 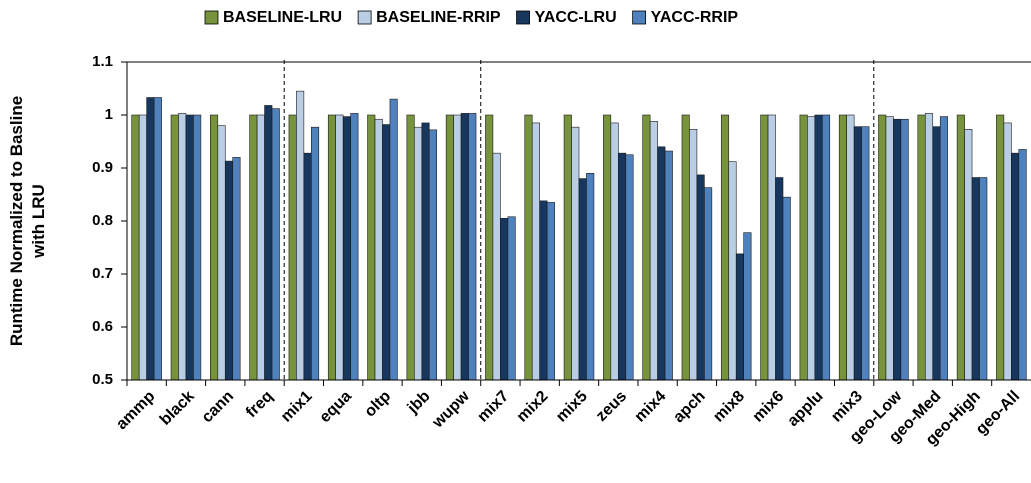 What do you see at coordinates (998, 413) in the screenshot?
I see `x-tick-label: geo-All` at bounding box center [998, 413].